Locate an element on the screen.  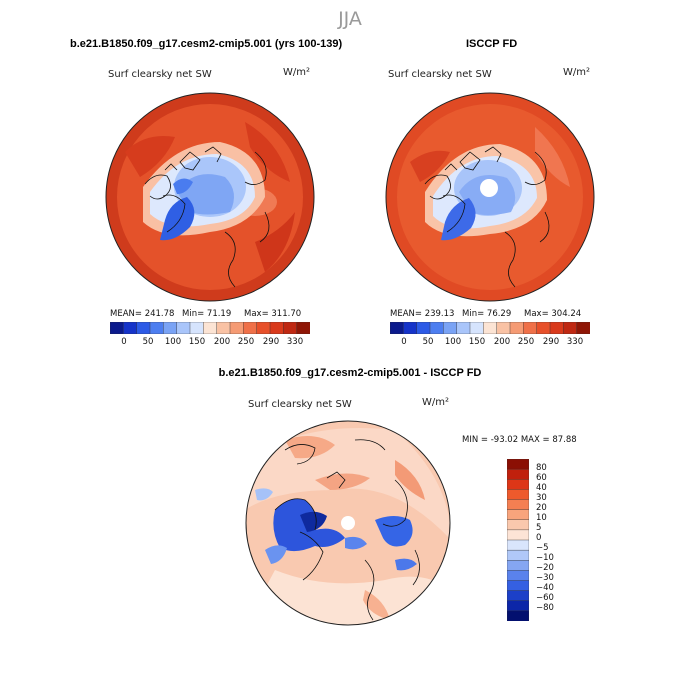
season-title: JJA is located at coordinates (350, 19).